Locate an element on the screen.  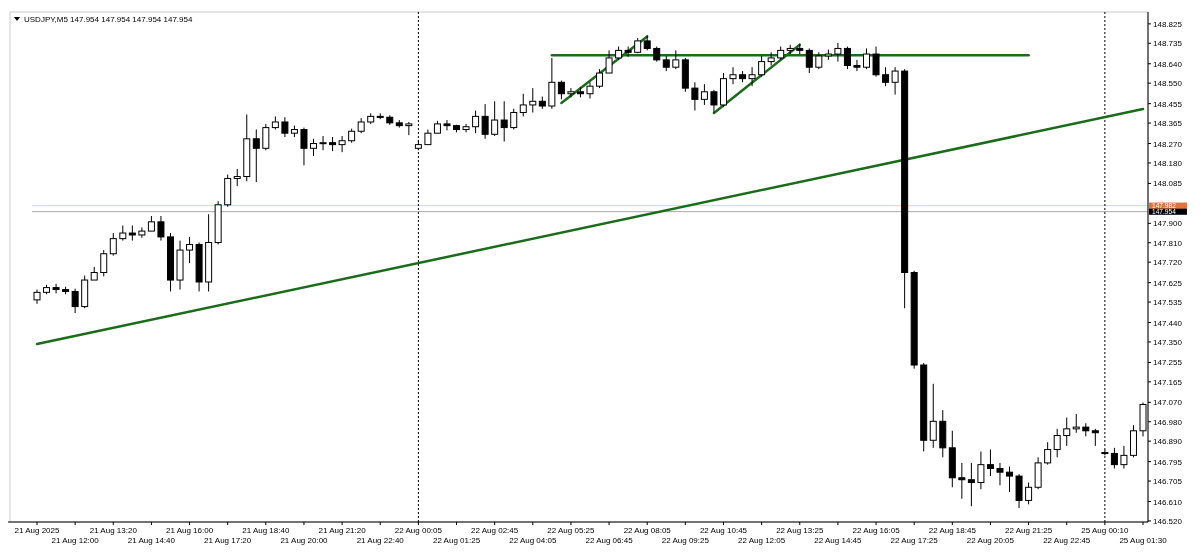
x-tick-label: 22 Aug 06:45 is located at coordinates (609, 540).